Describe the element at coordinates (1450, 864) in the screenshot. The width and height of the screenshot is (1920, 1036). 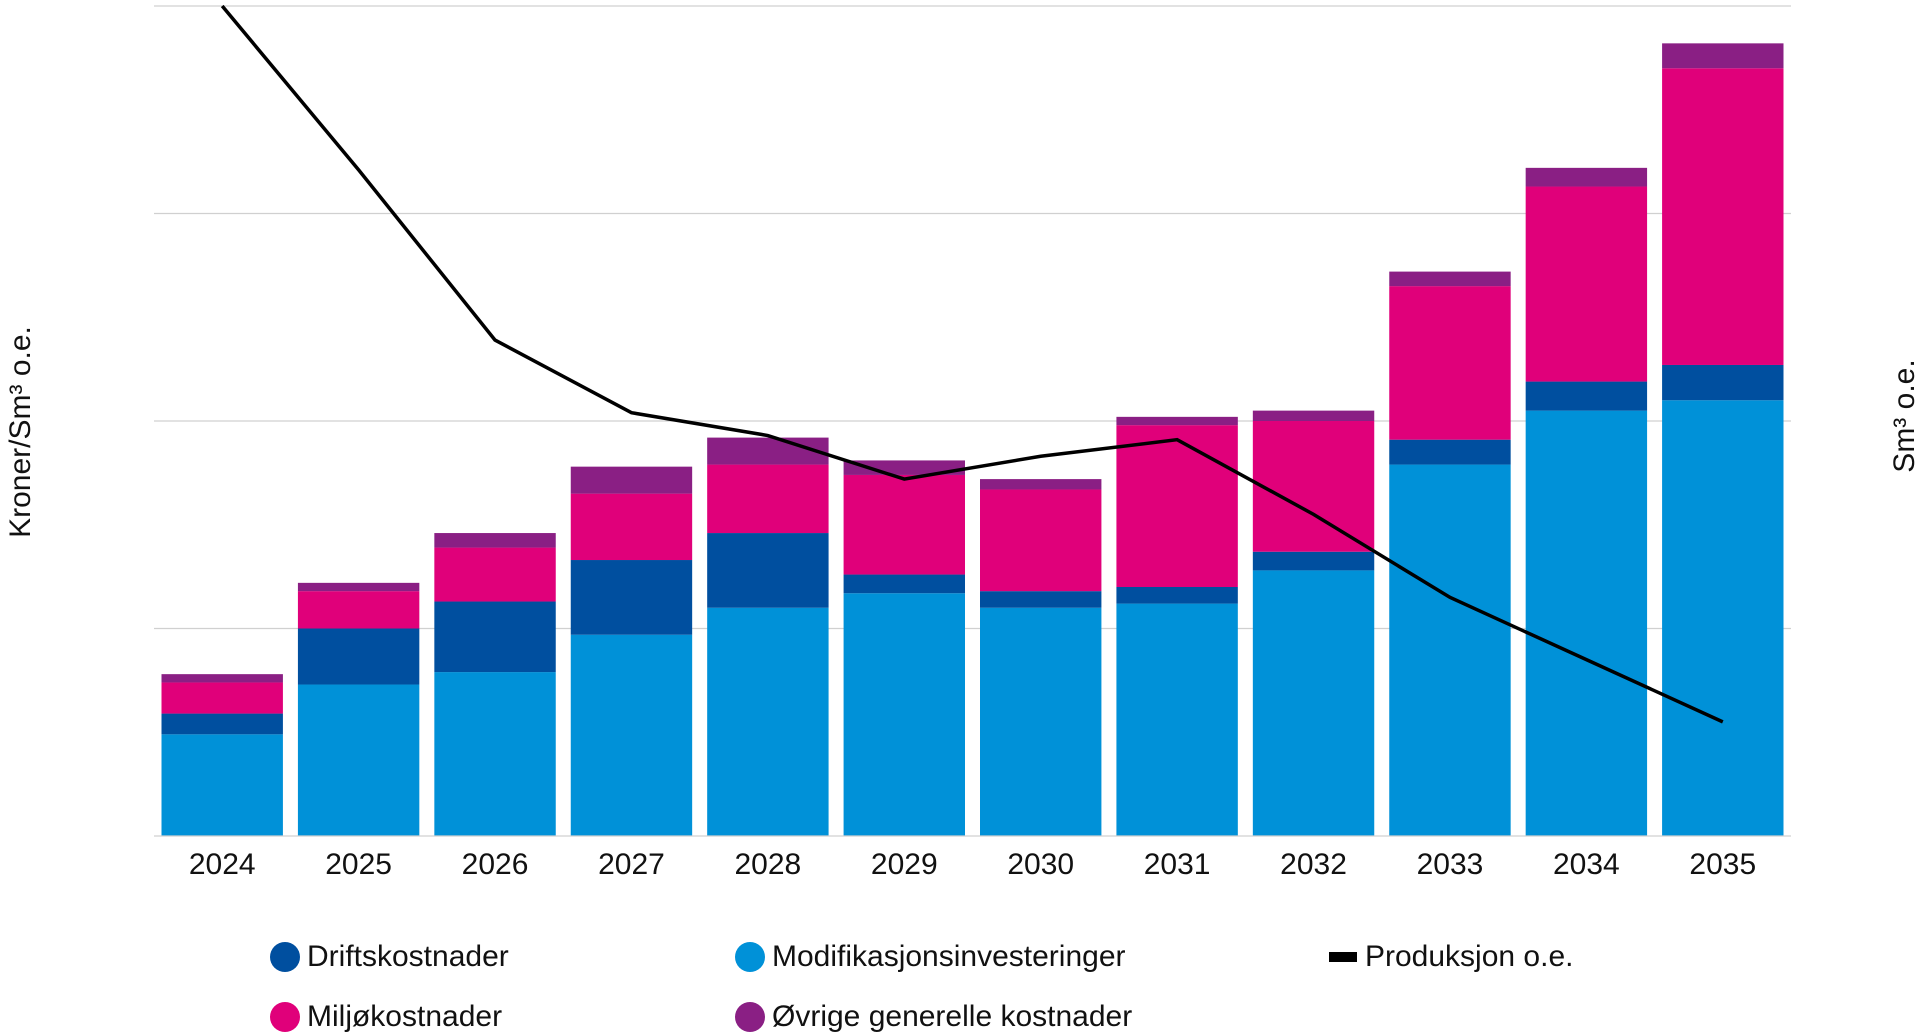
I see `x-tick-label: 2033` at that location.